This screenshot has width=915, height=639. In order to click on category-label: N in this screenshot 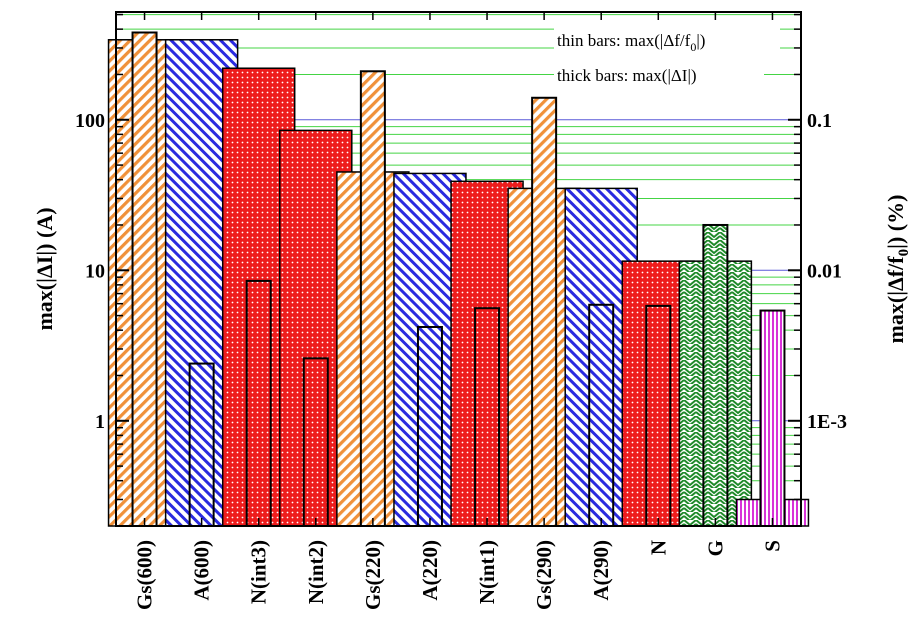, I will do `click(658, 547)`.